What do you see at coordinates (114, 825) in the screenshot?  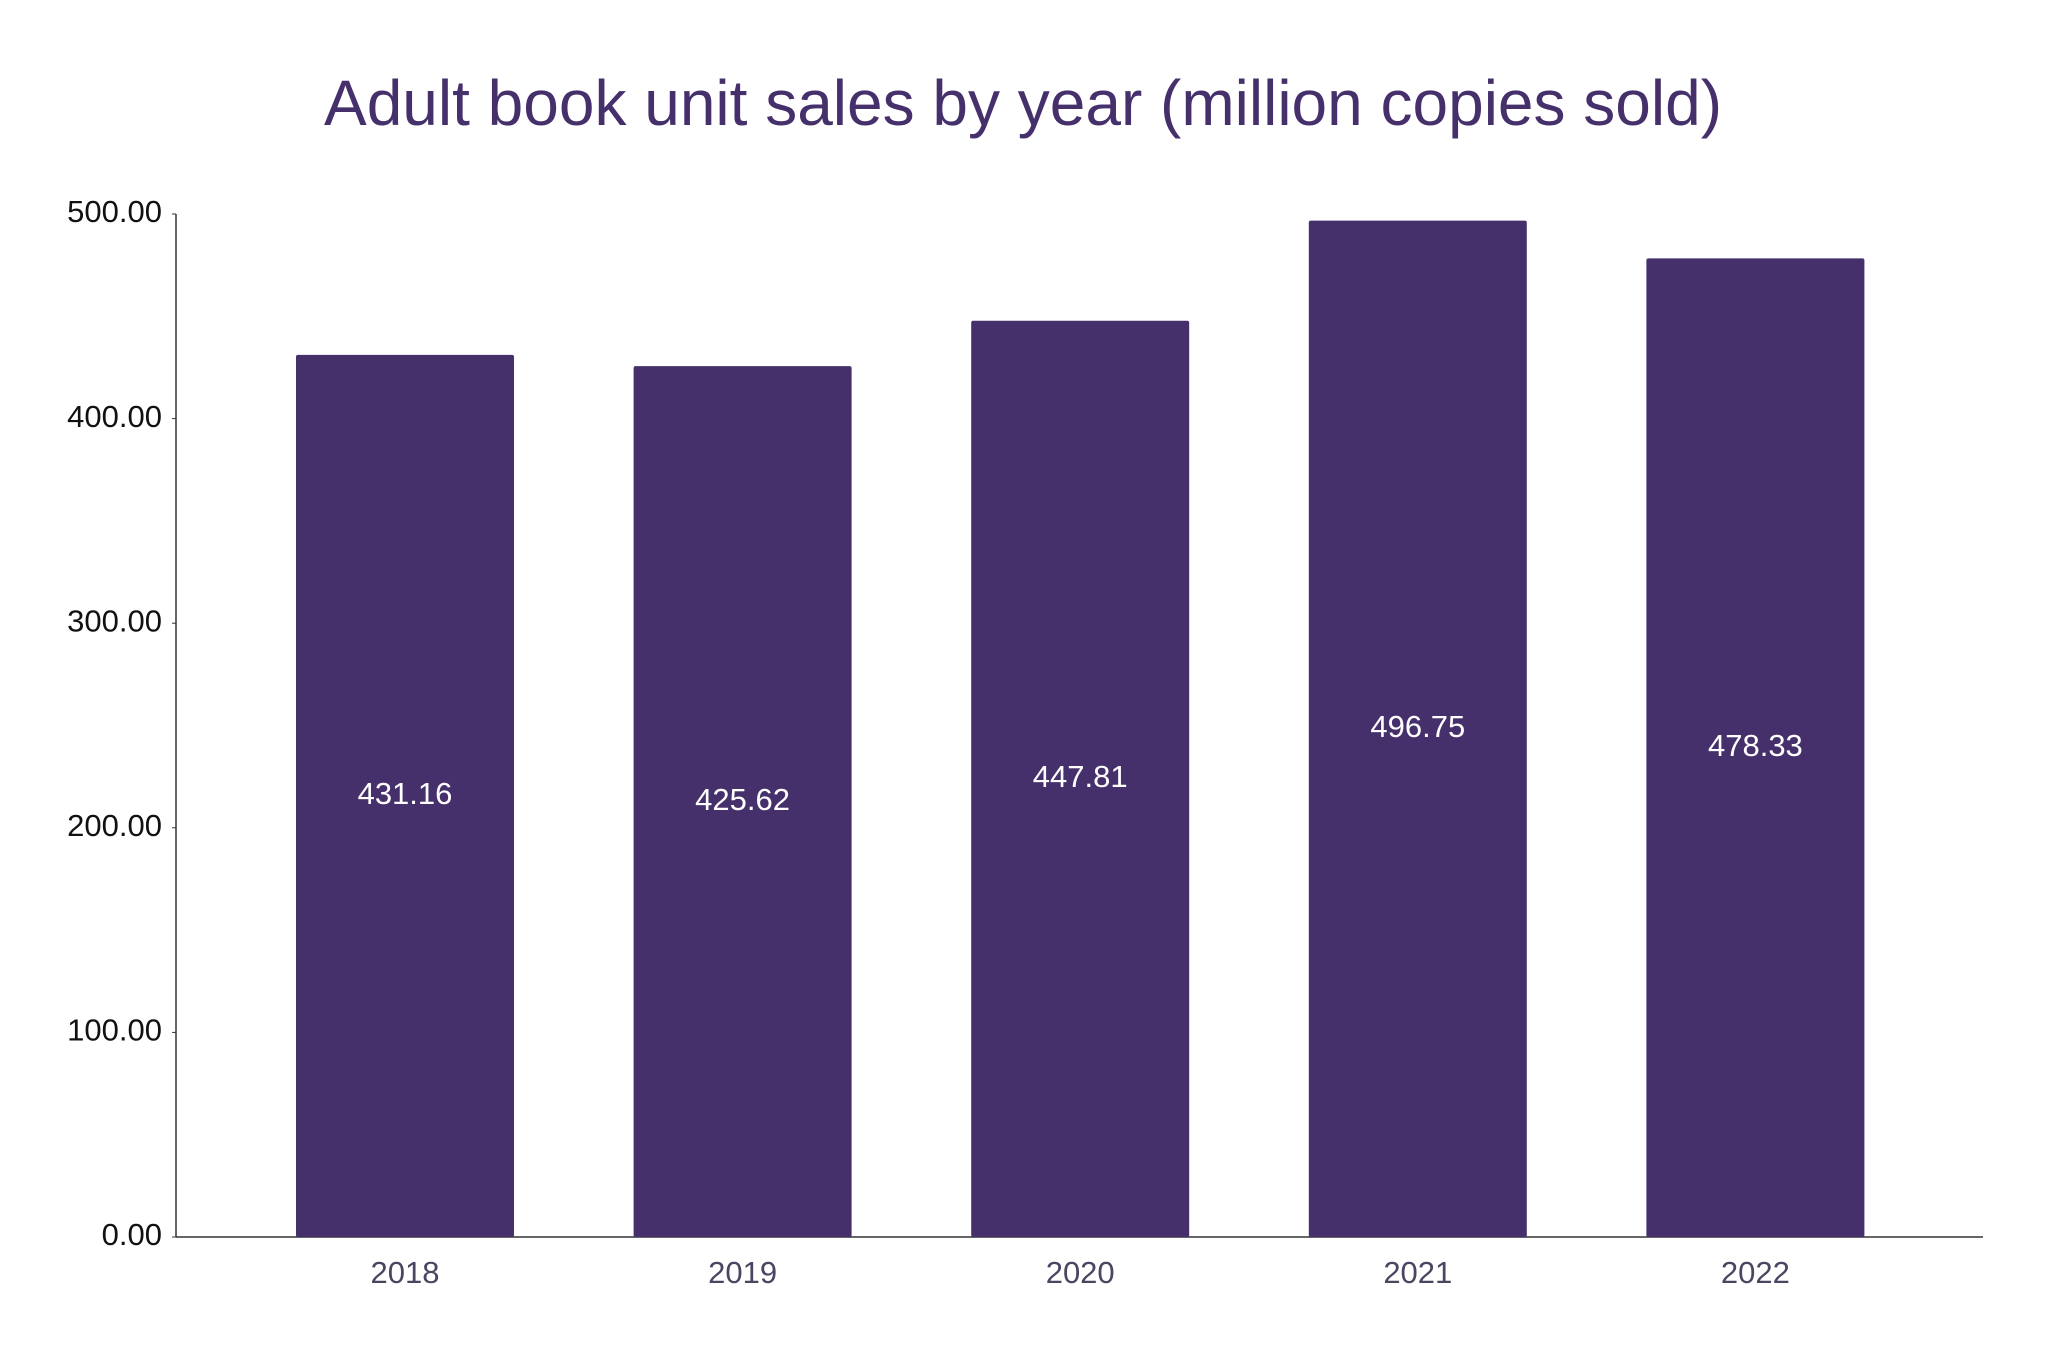 I see `y-tick-label: 200.00` at bounding box center [114, 825].